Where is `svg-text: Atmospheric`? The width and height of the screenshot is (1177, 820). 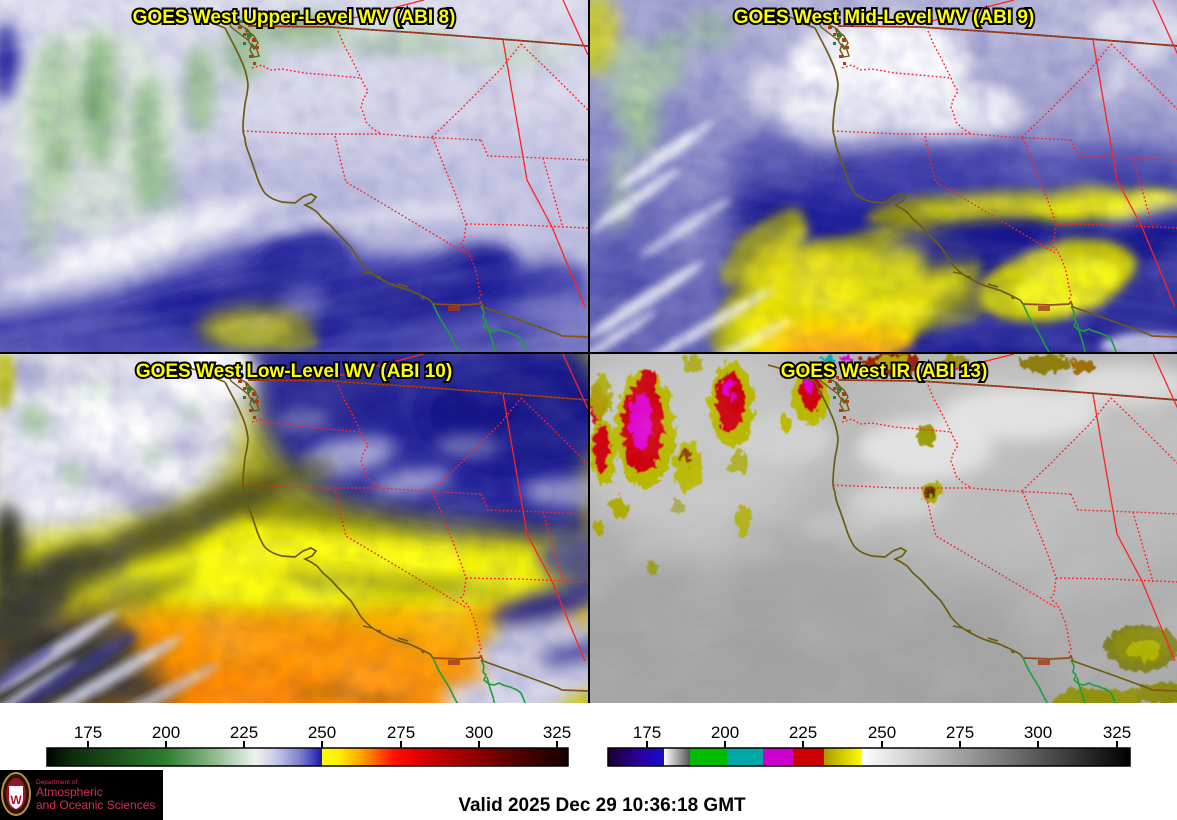 svg-text: Atmospheric is located at coordinates (69, 792).